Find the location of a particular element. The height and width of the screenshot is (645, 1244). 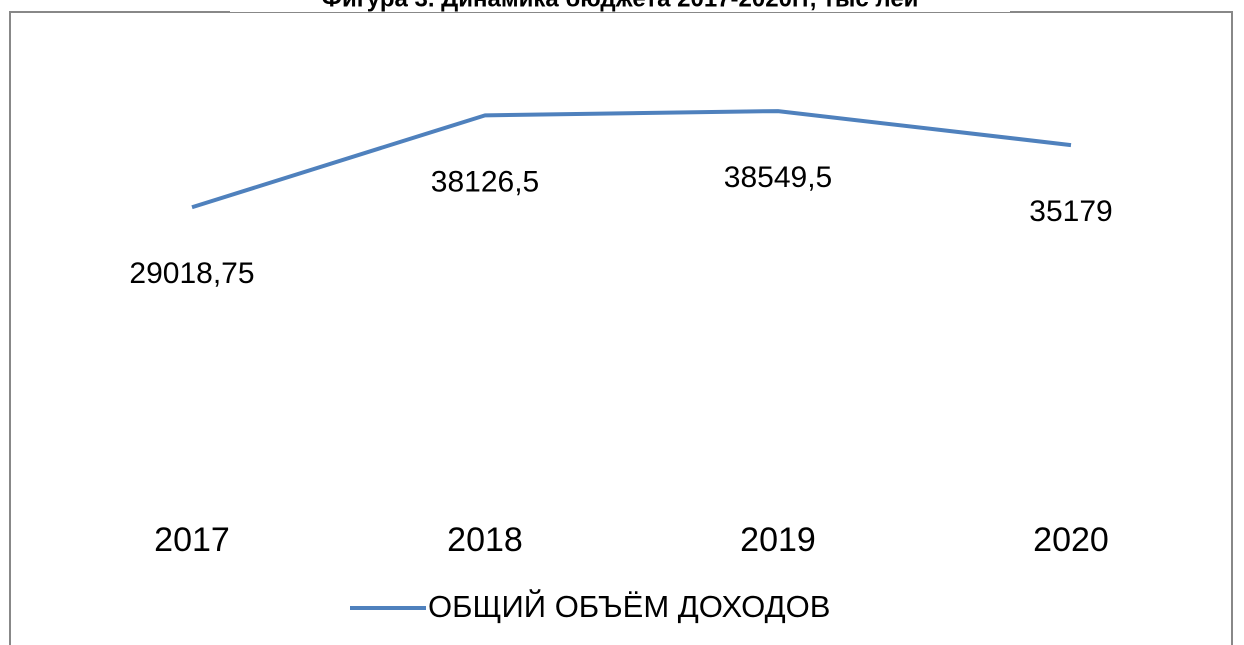

title-backdrop is located at coordinates (620, 6).